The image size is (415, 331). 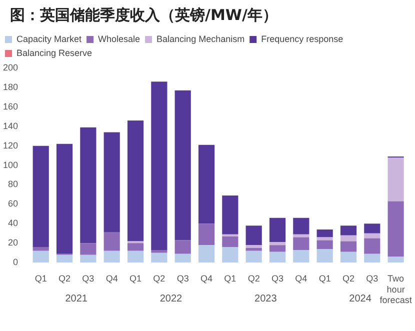 What do you see at coordinates (49, 39) in the screenshot?
I see `legend-label: Capacity Market` at bounding box center [49, 39].